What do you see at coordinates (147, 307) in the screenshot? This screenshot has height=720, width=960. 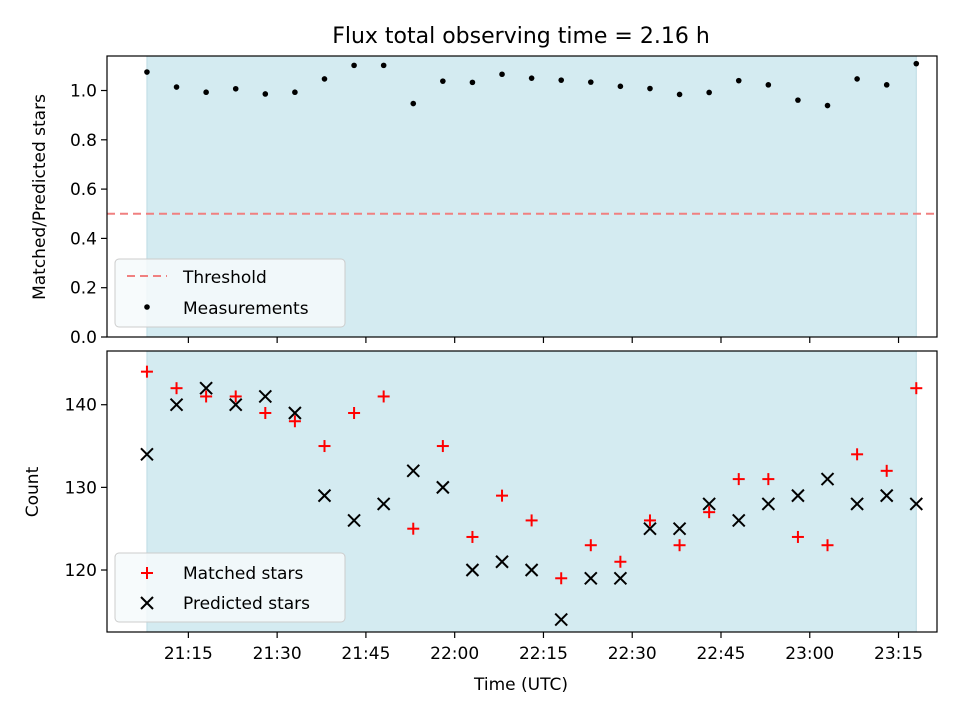 I see `legend-measurements-swatch` at bounding box center [147, 307].